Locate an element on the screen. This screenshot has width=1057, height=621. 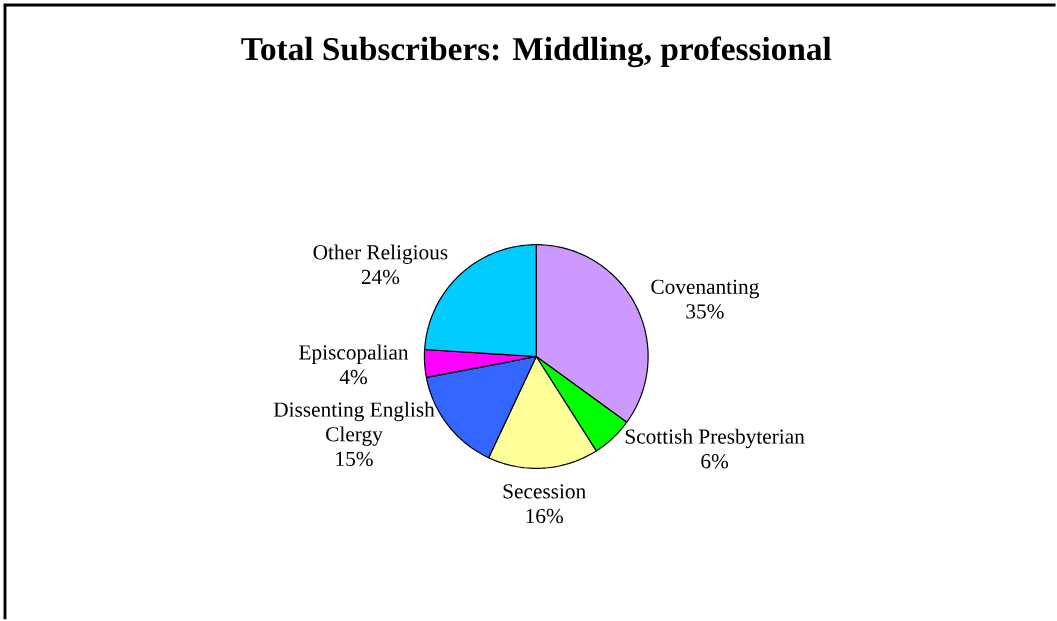
slice-label: Covenanting is located at coordinates (705, 289).